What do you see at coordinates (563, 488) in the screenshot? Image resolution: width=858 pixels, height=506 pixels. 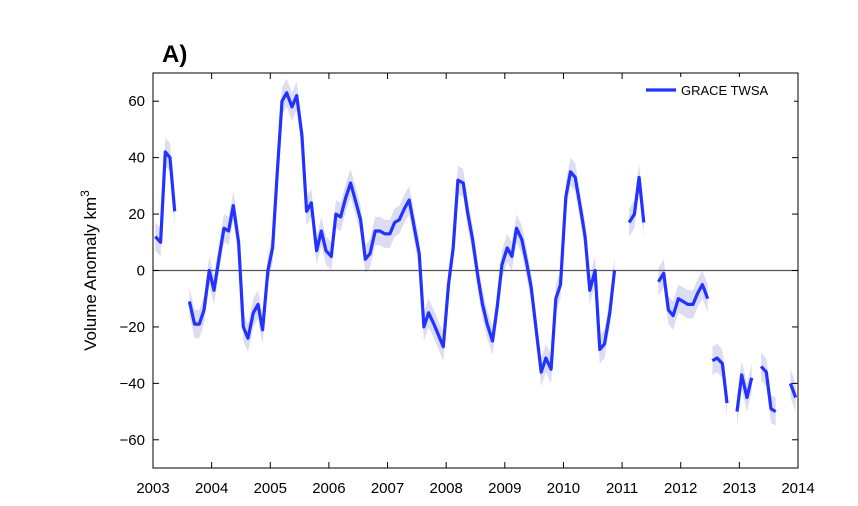 I see `x-tick-label: 2010` at bounding box center [563, 488].